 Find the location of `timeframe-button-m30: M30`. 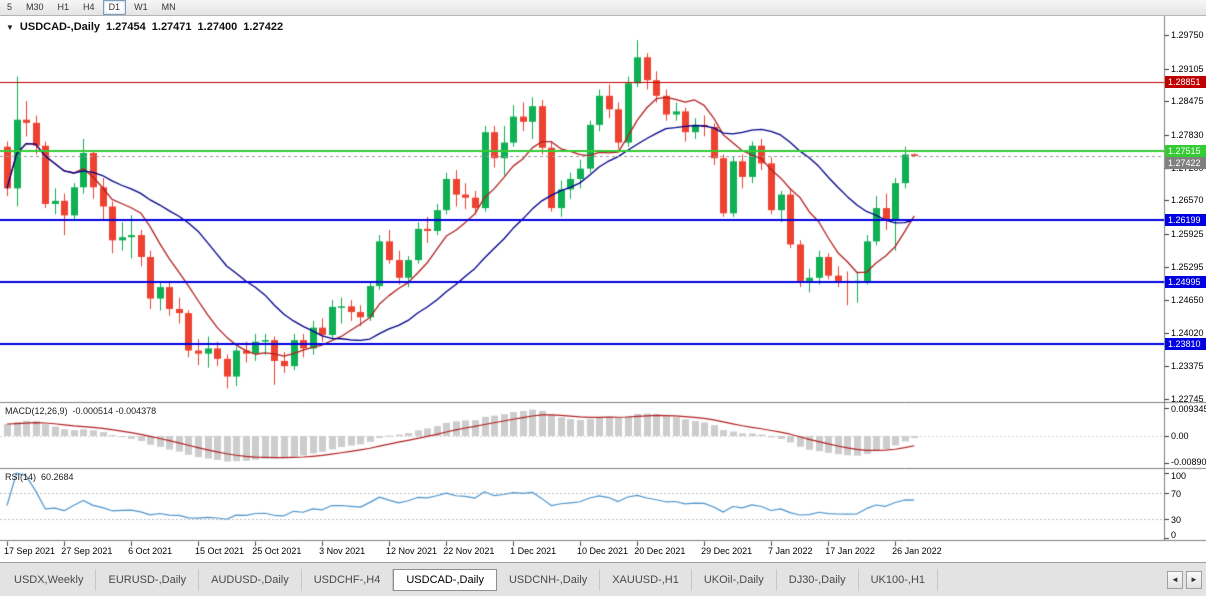

timeframe-button-m30: M30 is located at coordinates (35, 7).